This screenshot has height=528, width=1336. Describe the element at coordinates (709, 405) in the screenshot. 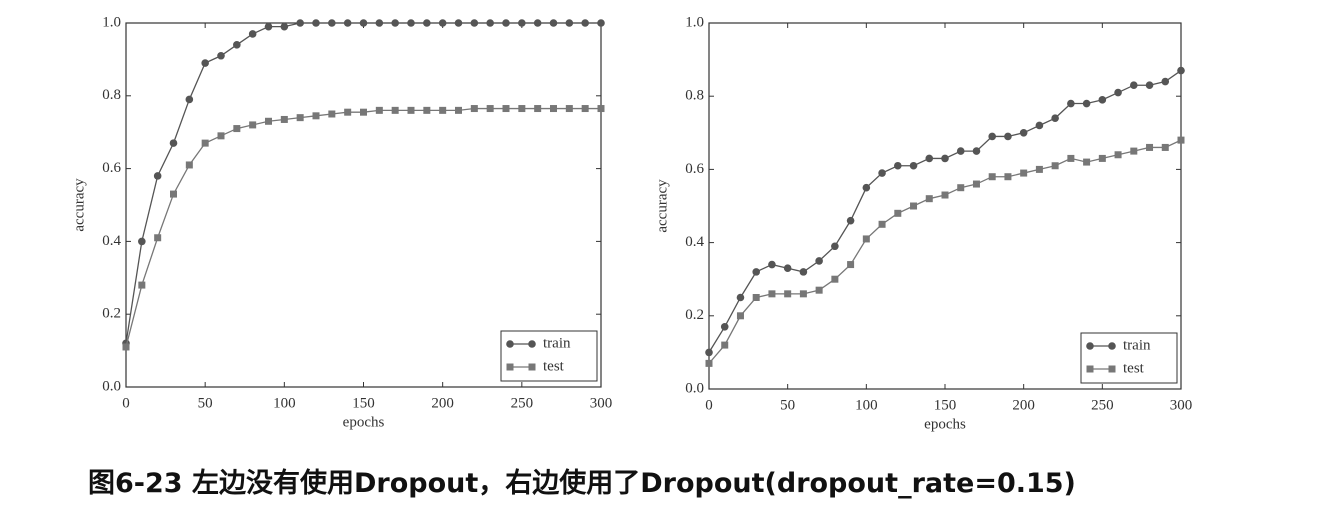

I see `x-tick-label: 0` at that location.